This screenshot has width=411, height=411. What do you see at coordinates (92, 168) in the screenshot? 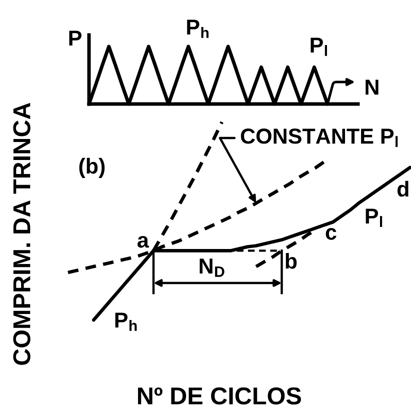
I see `annotation: (b)` at bounding box center [92, 168].